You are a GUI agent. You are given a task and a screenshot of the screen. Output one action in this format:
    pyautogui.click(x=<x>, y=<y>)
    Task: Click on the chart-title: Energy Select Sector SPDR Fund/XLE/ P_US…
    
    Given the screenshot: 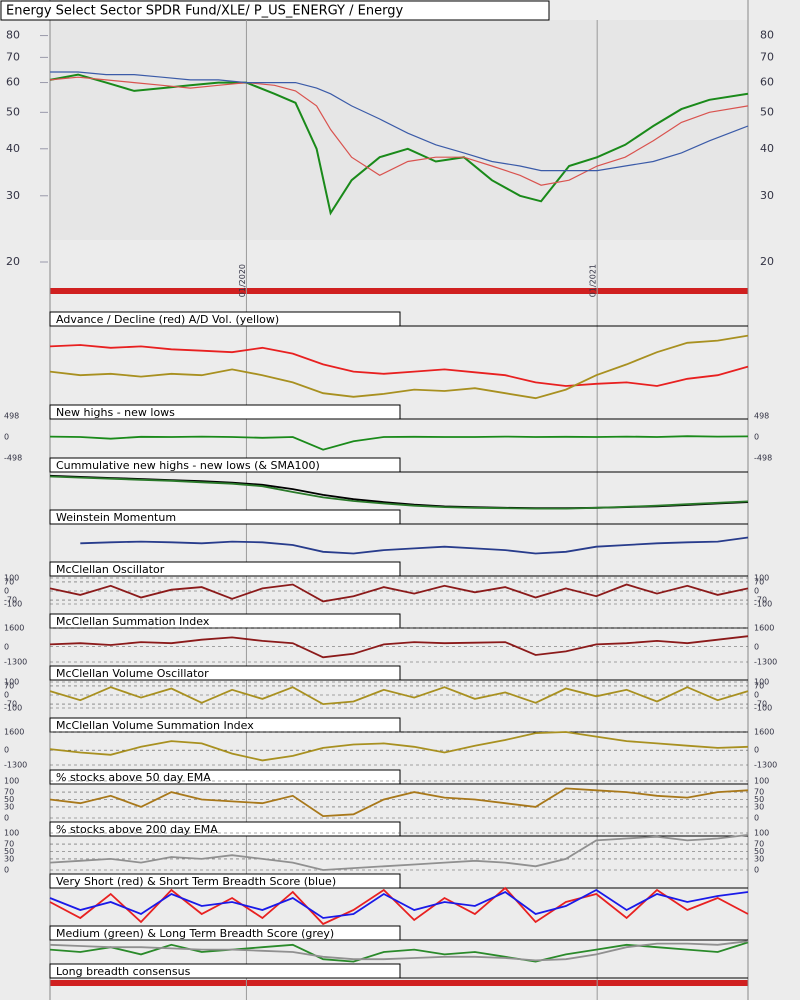 What is the action you would take?
    pyautogui.click(x=204, y=11)
    